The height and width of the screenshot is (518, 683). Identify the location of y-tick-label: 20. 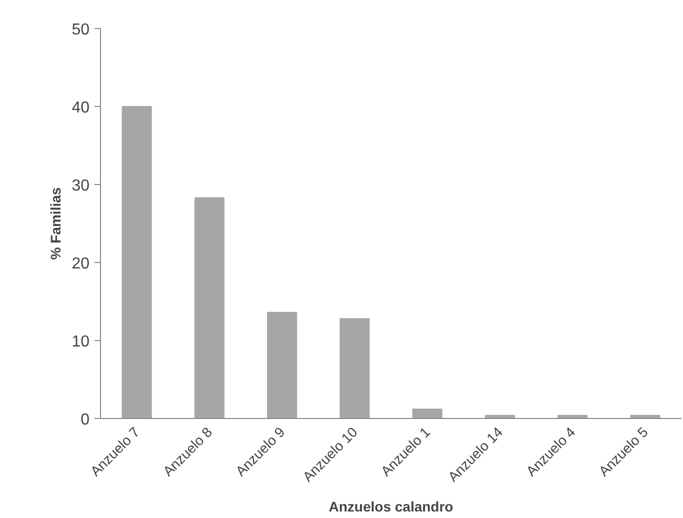
(81, 264).